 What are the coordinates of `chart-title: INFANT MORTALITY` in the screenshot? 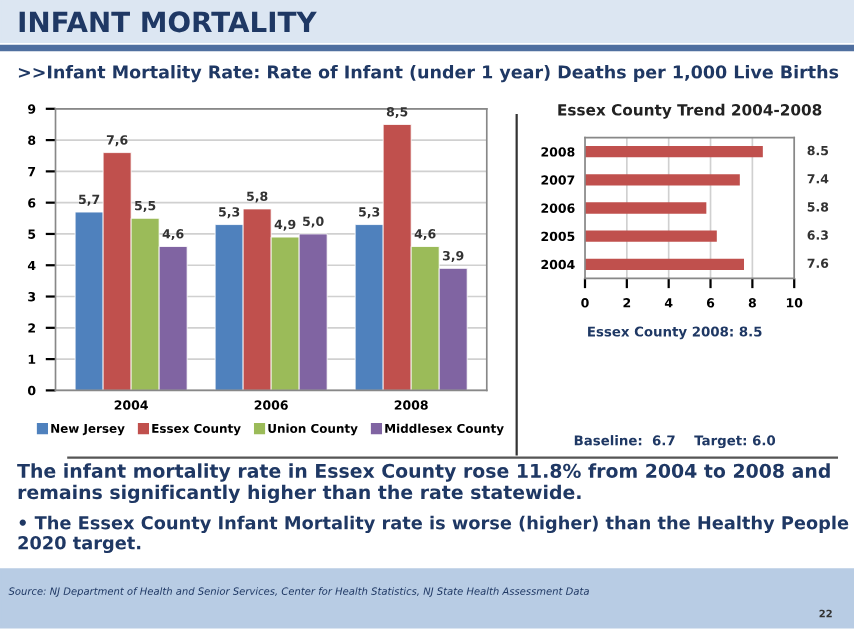 It's located at (168, 22).